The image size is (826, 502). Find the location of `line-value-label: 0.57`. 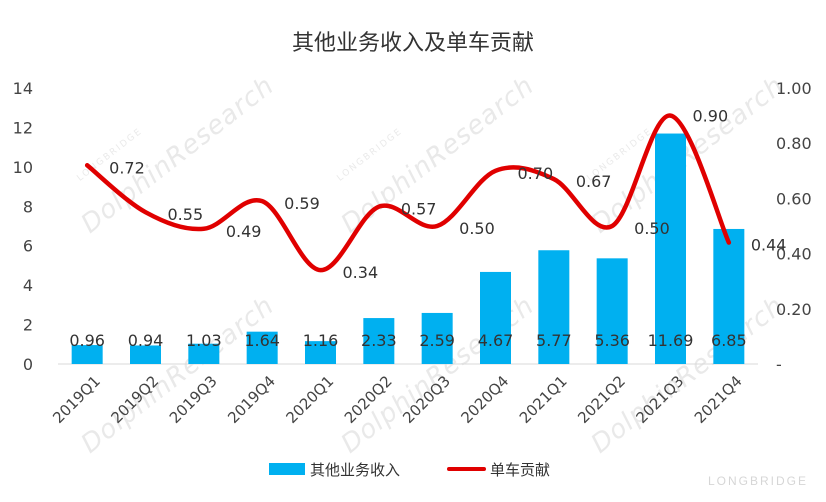

line-value-label: 0.57 is located at coordinates (419, 209).